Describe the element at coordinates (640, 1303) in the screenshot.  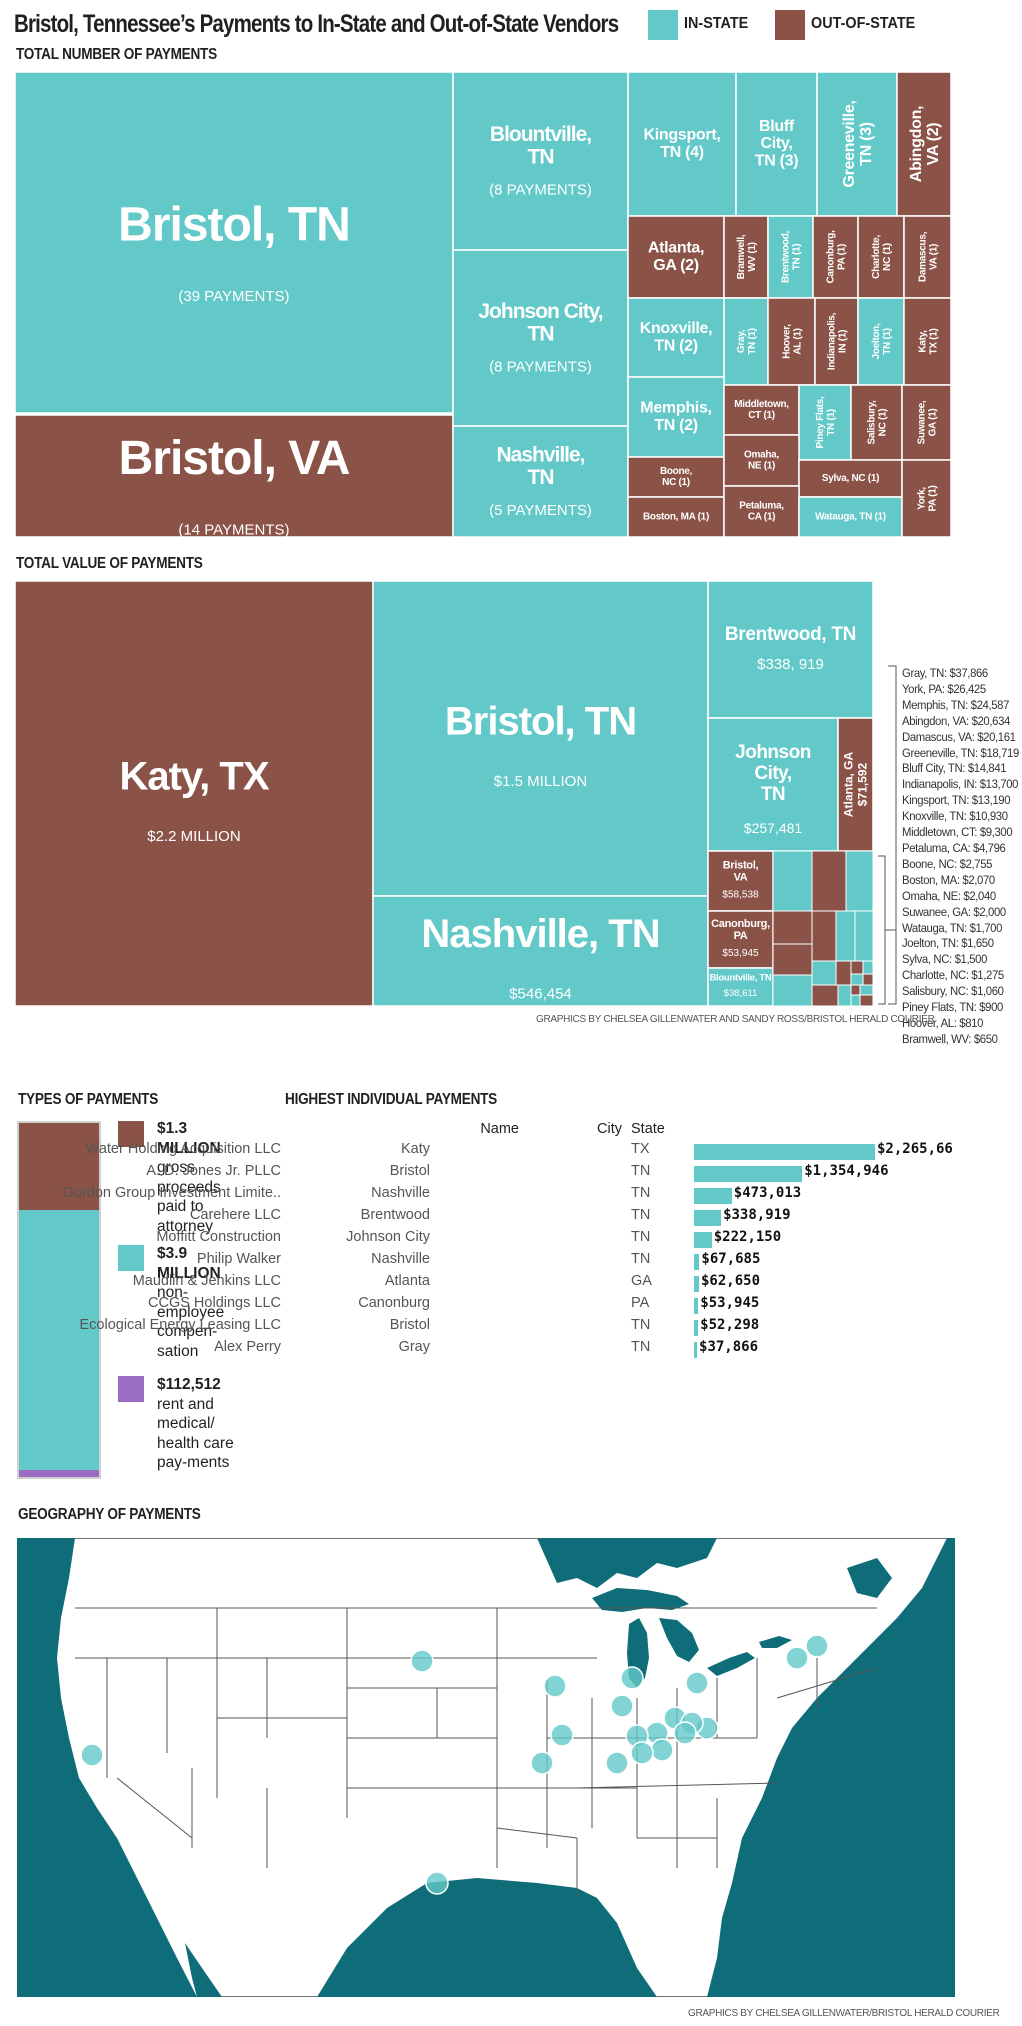
I see `payment-state: PA` at that location.